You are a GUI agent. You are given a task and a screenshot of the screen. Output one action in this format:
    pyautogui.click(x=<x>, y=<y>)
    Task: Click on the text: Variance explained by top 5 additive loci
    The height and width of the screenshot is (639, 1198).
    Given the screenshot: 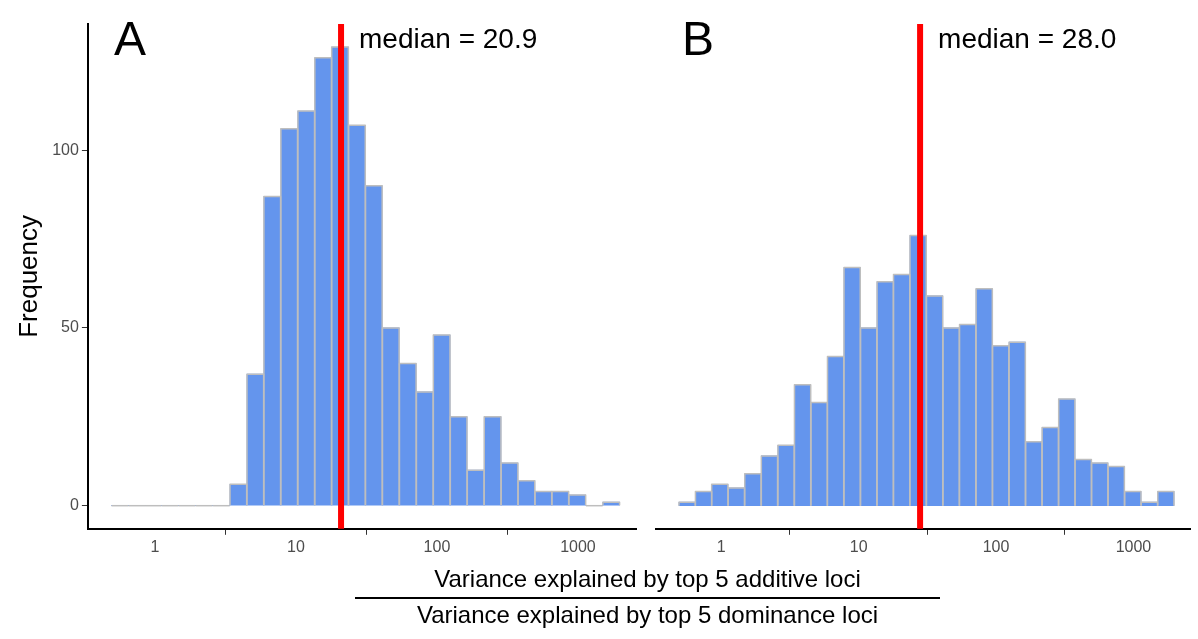 What is the action you would take?
    pyautogui.click(x=647, y=582)
    